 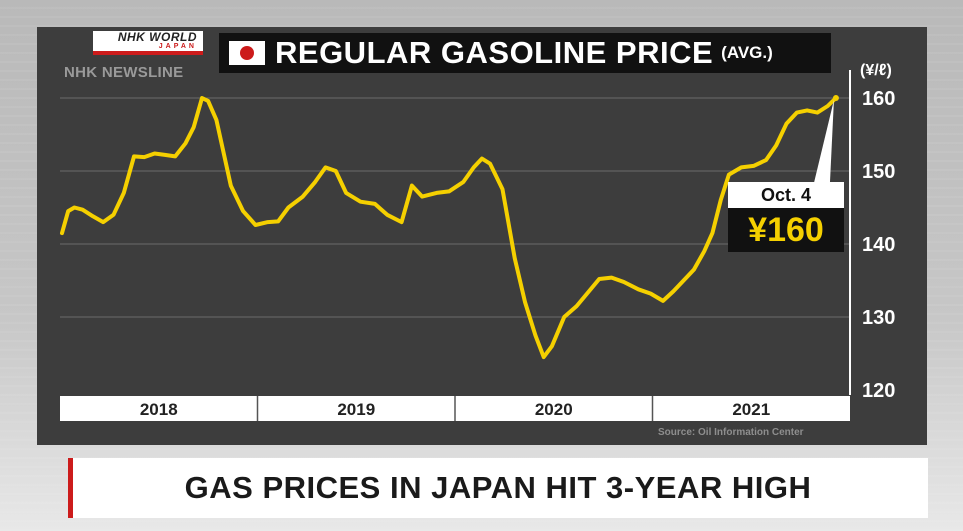 What do you see at coordinates (124, 72) in the screenshot?
I see `program-name: NHK NEWSLINE` at bounding box center [124, 72].